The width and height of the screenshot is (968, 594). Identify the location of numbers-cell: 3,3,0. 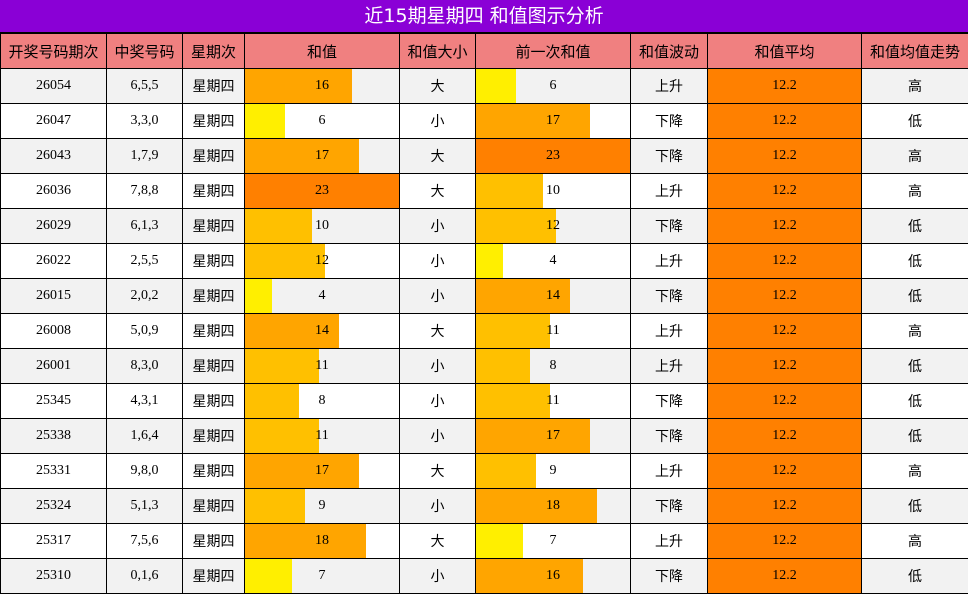
(145, 121).